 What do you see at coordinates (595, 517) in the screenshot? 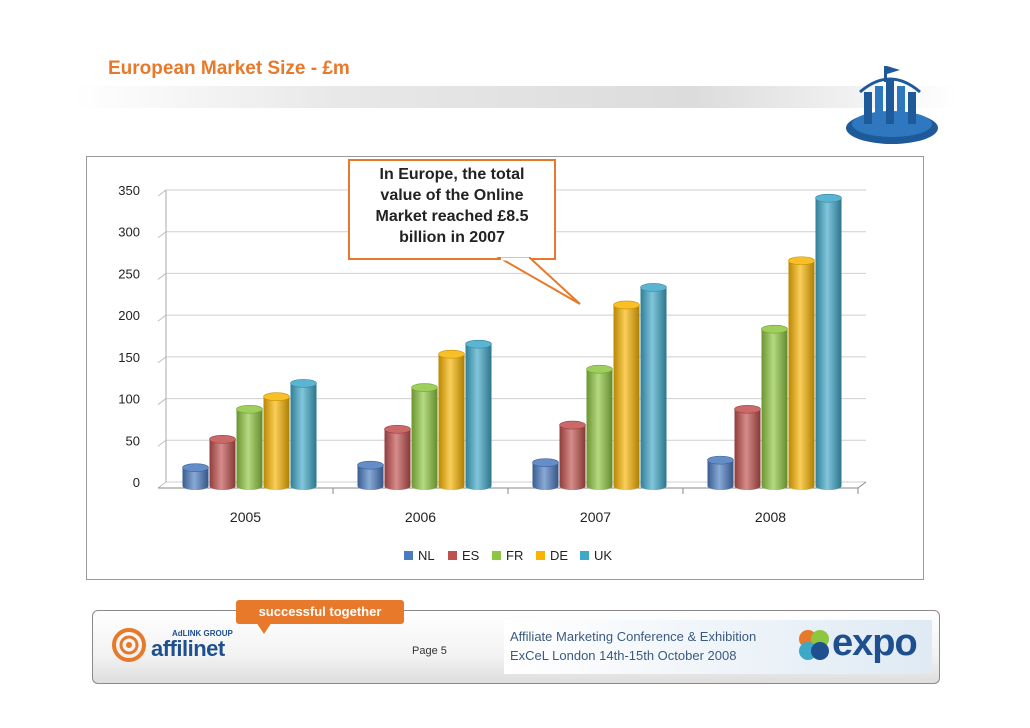
I see `x-tick-label: 2007` at bounding box center [595, 517].